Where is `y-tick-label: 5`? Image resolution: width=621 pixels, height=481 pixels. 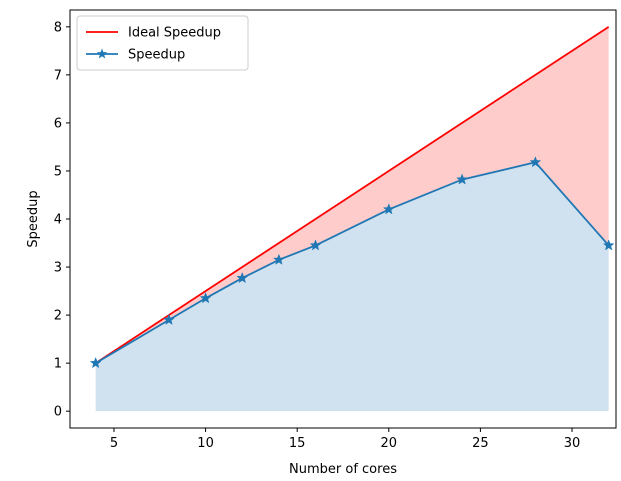
y-tick-label: 5 is located at coordinates (58, 171).